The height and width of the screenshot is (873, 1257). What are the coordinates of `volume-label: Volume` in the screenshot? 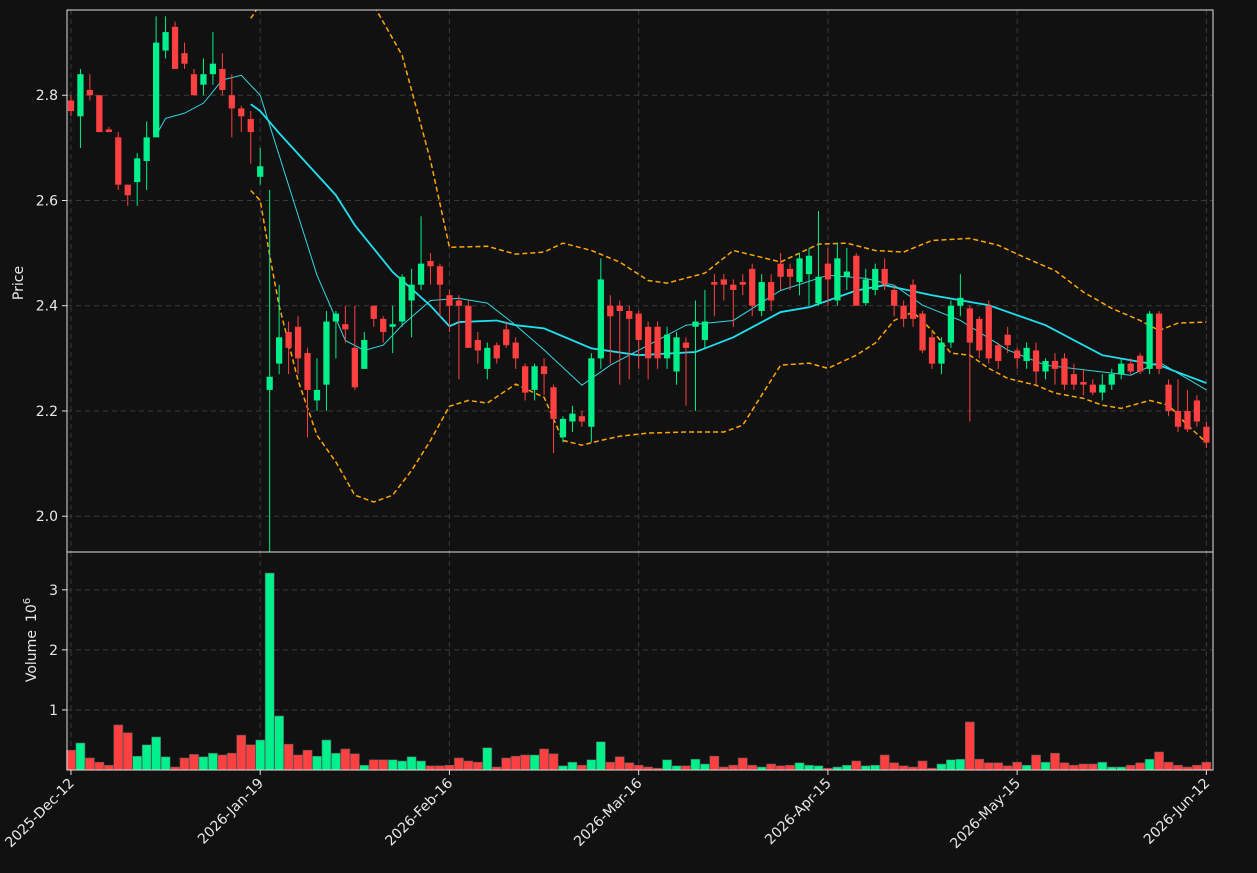 It's located at (32, 656).